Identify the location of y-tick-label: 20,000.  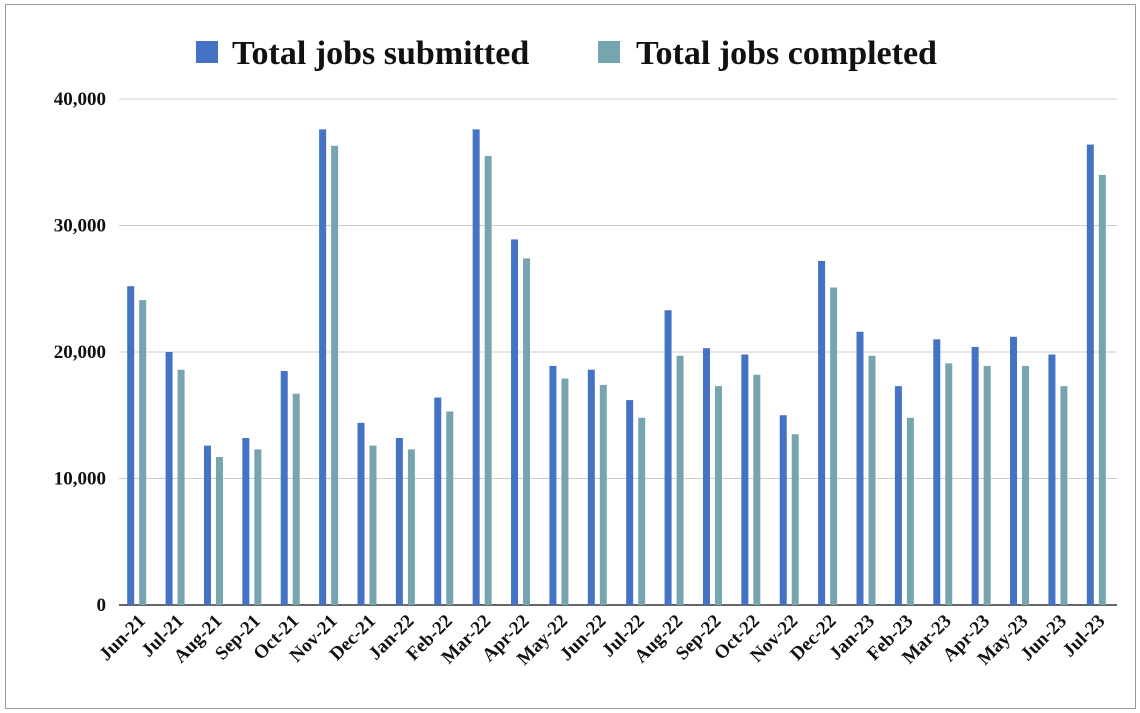
(80, 352).